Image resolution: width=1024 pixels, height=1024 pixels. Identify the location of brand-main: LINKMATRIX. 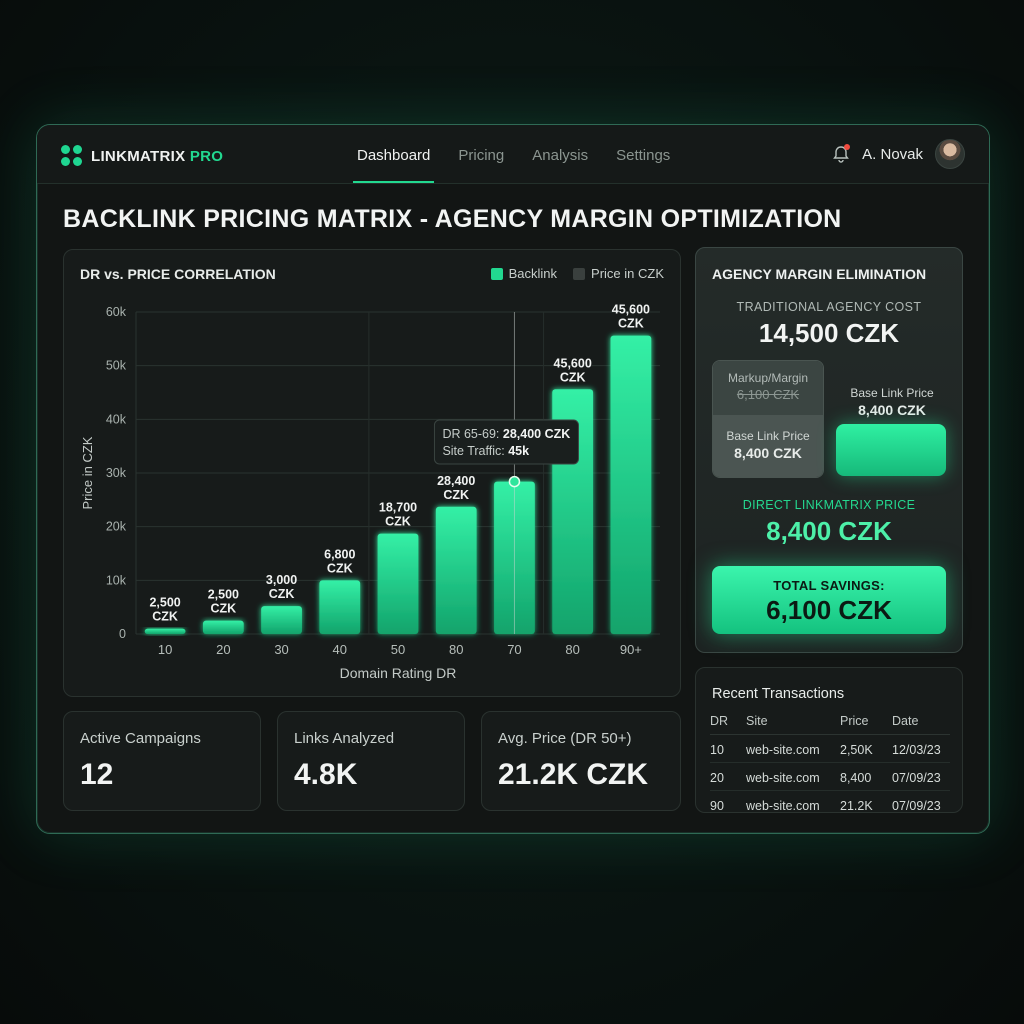
(138, 156).